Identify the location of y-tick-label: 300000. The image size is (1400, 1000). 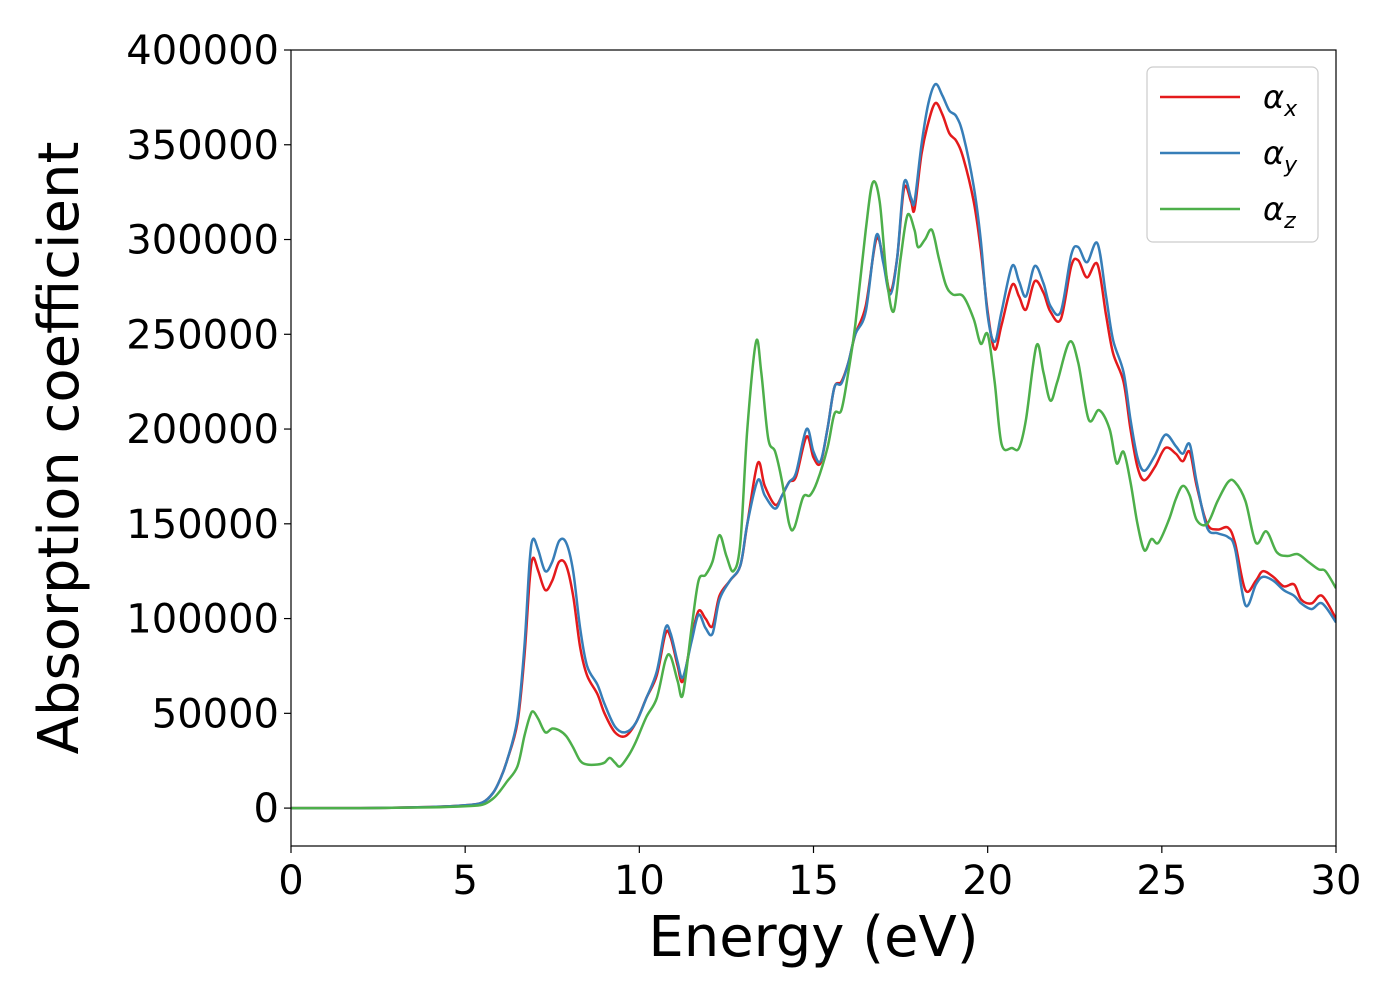
(202, 241).